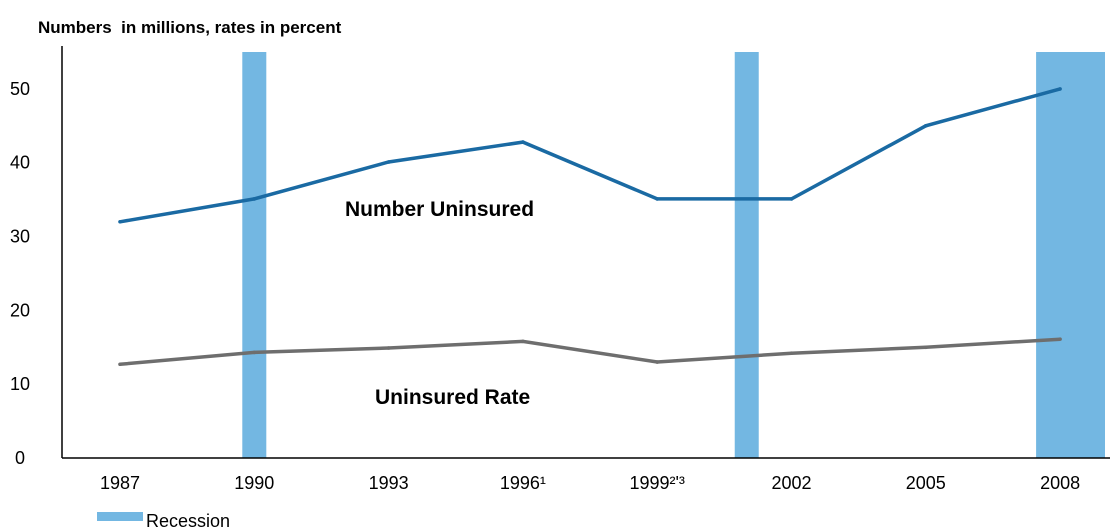 The height and width of the screenshot is (530, 1115). I want to click on y-tick-label-30: 30, so click(20, 237).